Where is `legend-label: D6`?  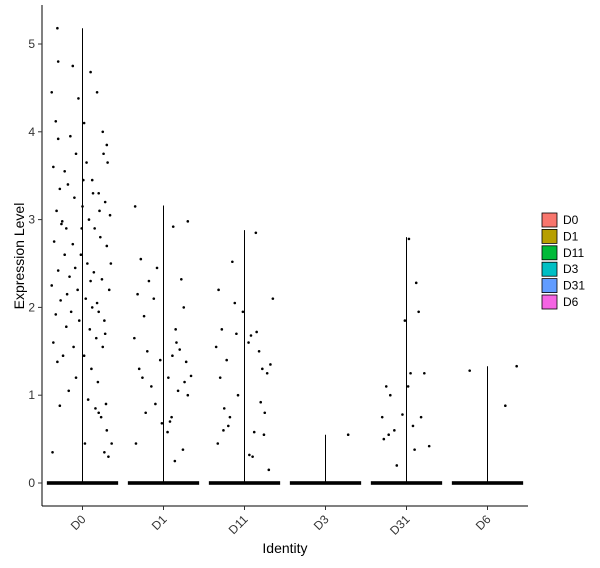
legend-label: D6 is located at coordinates (571, 302).